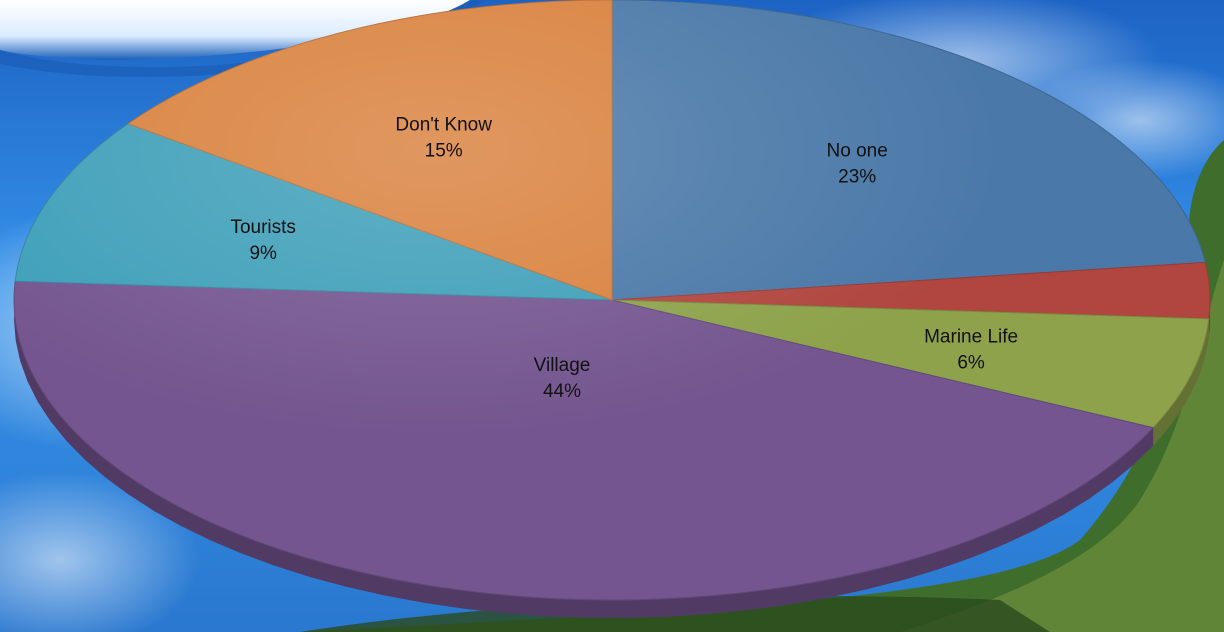  Describe the element at coordinates (857, 164) in the screenshot. I see `slice-label-no-one: No one 23%` at that location.